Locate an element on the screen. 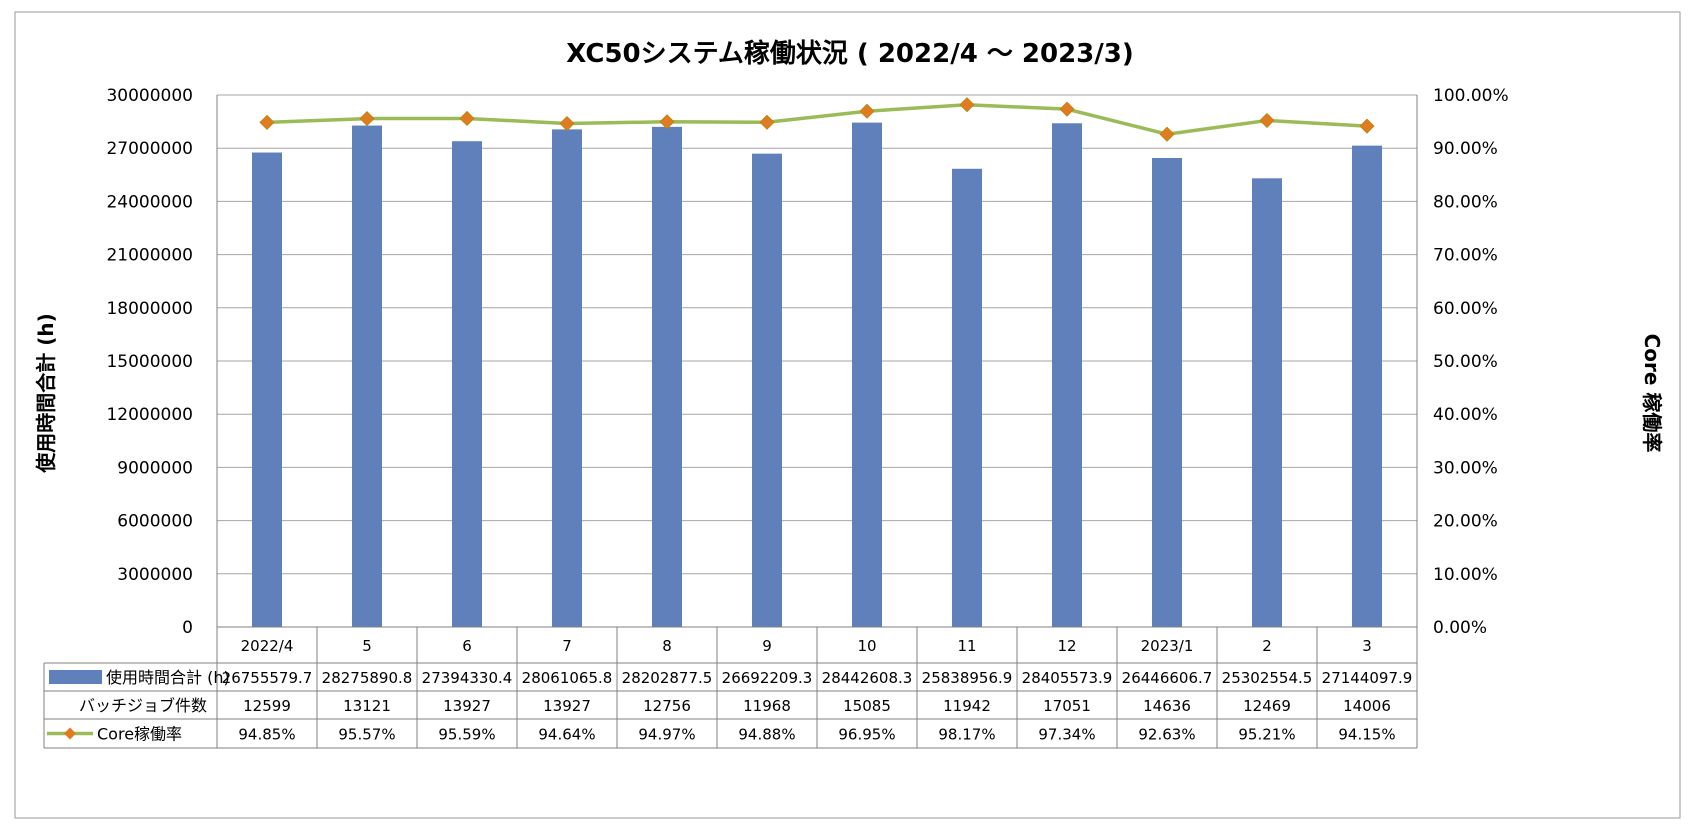 This screenshot has width=1695, height=834. data-label: 12469 is located at coordinates (1267, 706).